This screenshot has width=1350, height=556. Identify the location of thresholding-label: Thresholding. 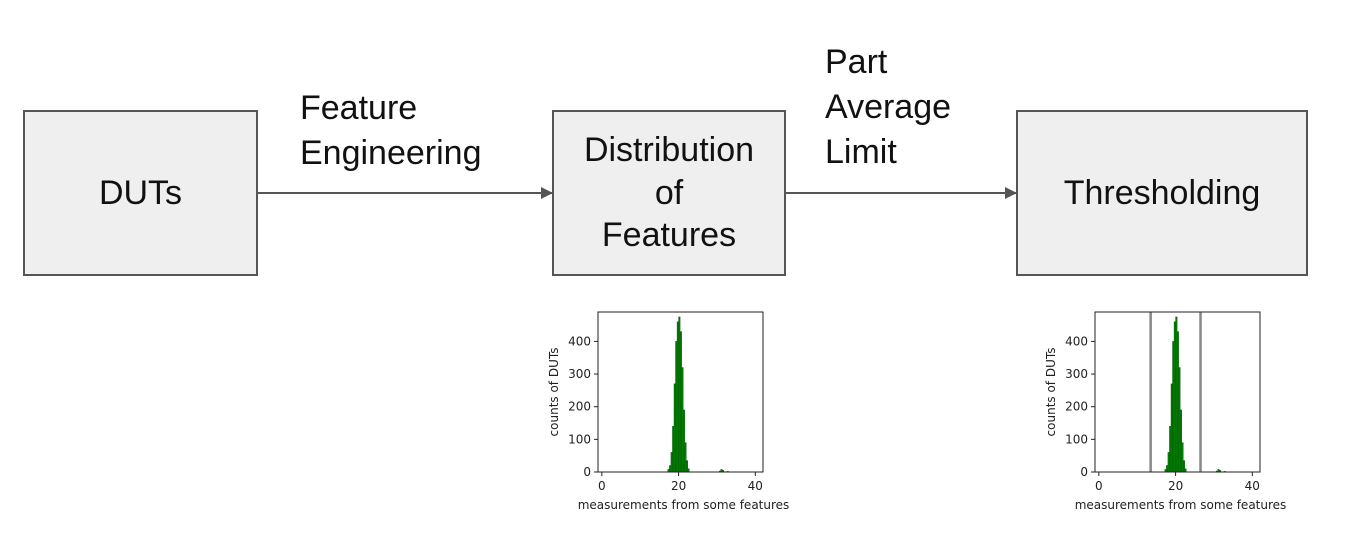
(1162, 192).